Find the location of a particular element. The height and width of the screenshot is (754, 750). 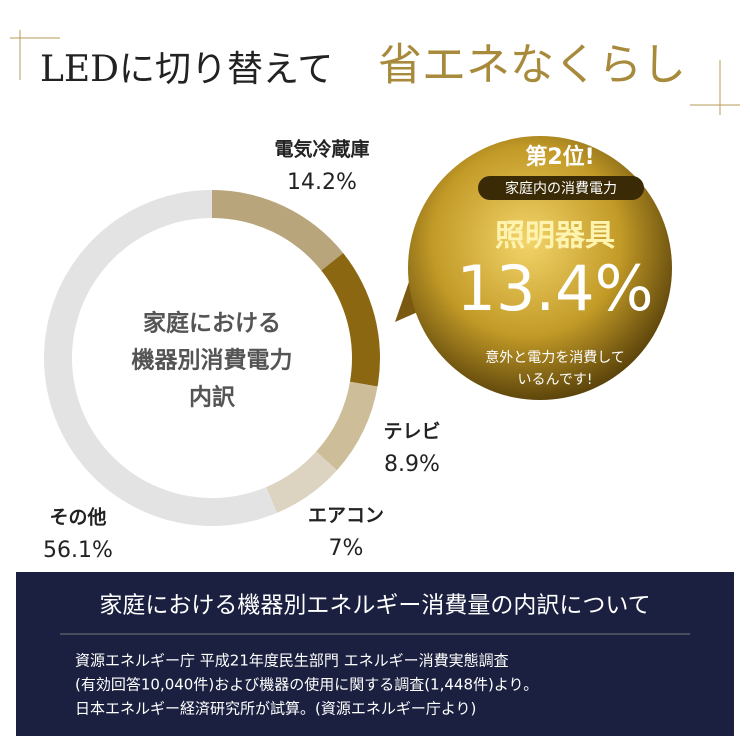

center-label: 機器別消費電力 is located at coordinates (212, 361).